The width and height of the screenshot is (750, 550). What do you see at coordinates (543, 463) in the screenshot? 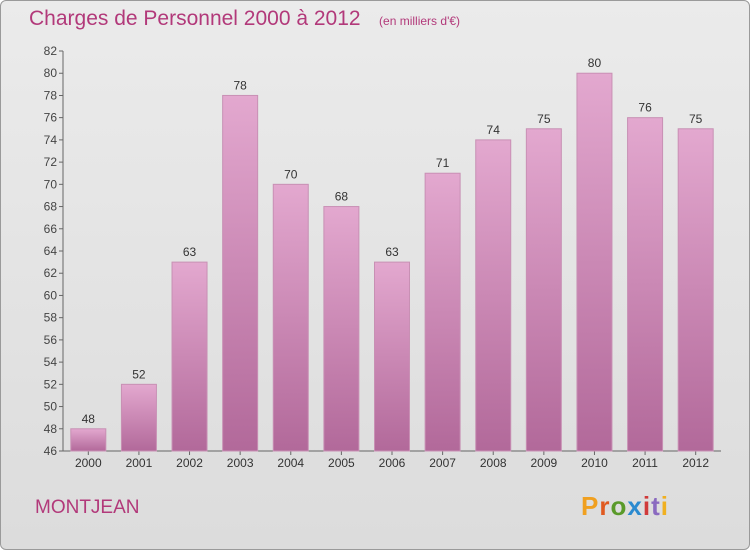
I see `x-tick-label: 2009` at bounding box center [543, 463].